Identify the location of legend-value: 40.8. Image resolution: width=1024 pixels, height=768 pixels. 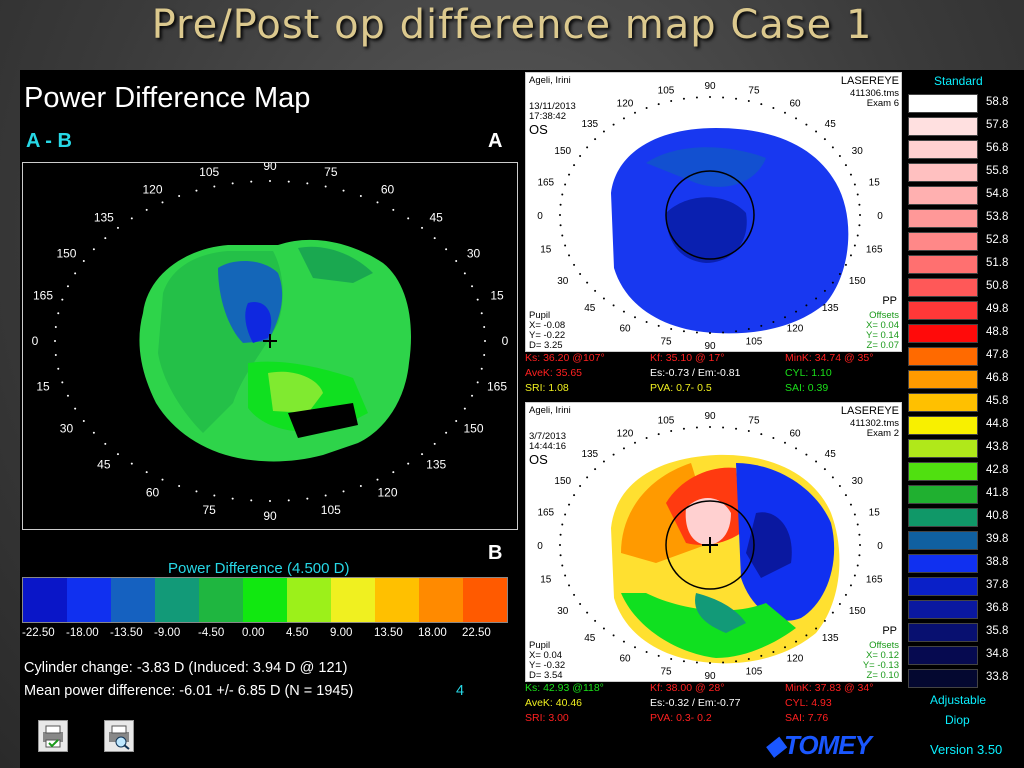
(997, 516).